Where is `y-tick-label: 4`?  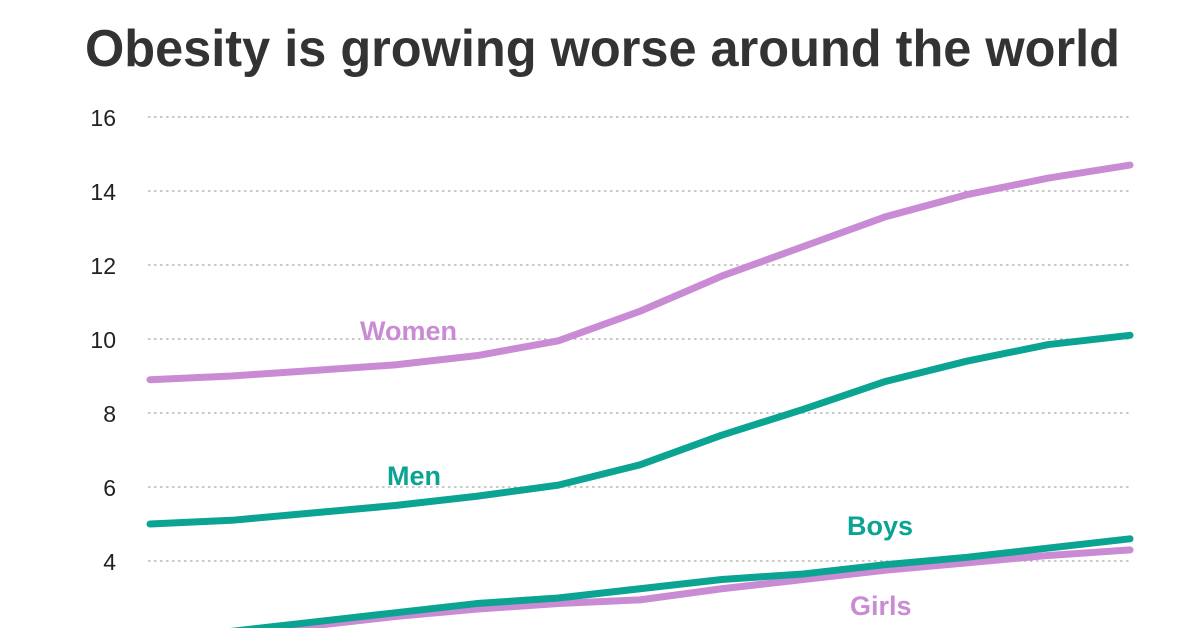 y-tick-label: 4 is located at coordinates (109, 562).